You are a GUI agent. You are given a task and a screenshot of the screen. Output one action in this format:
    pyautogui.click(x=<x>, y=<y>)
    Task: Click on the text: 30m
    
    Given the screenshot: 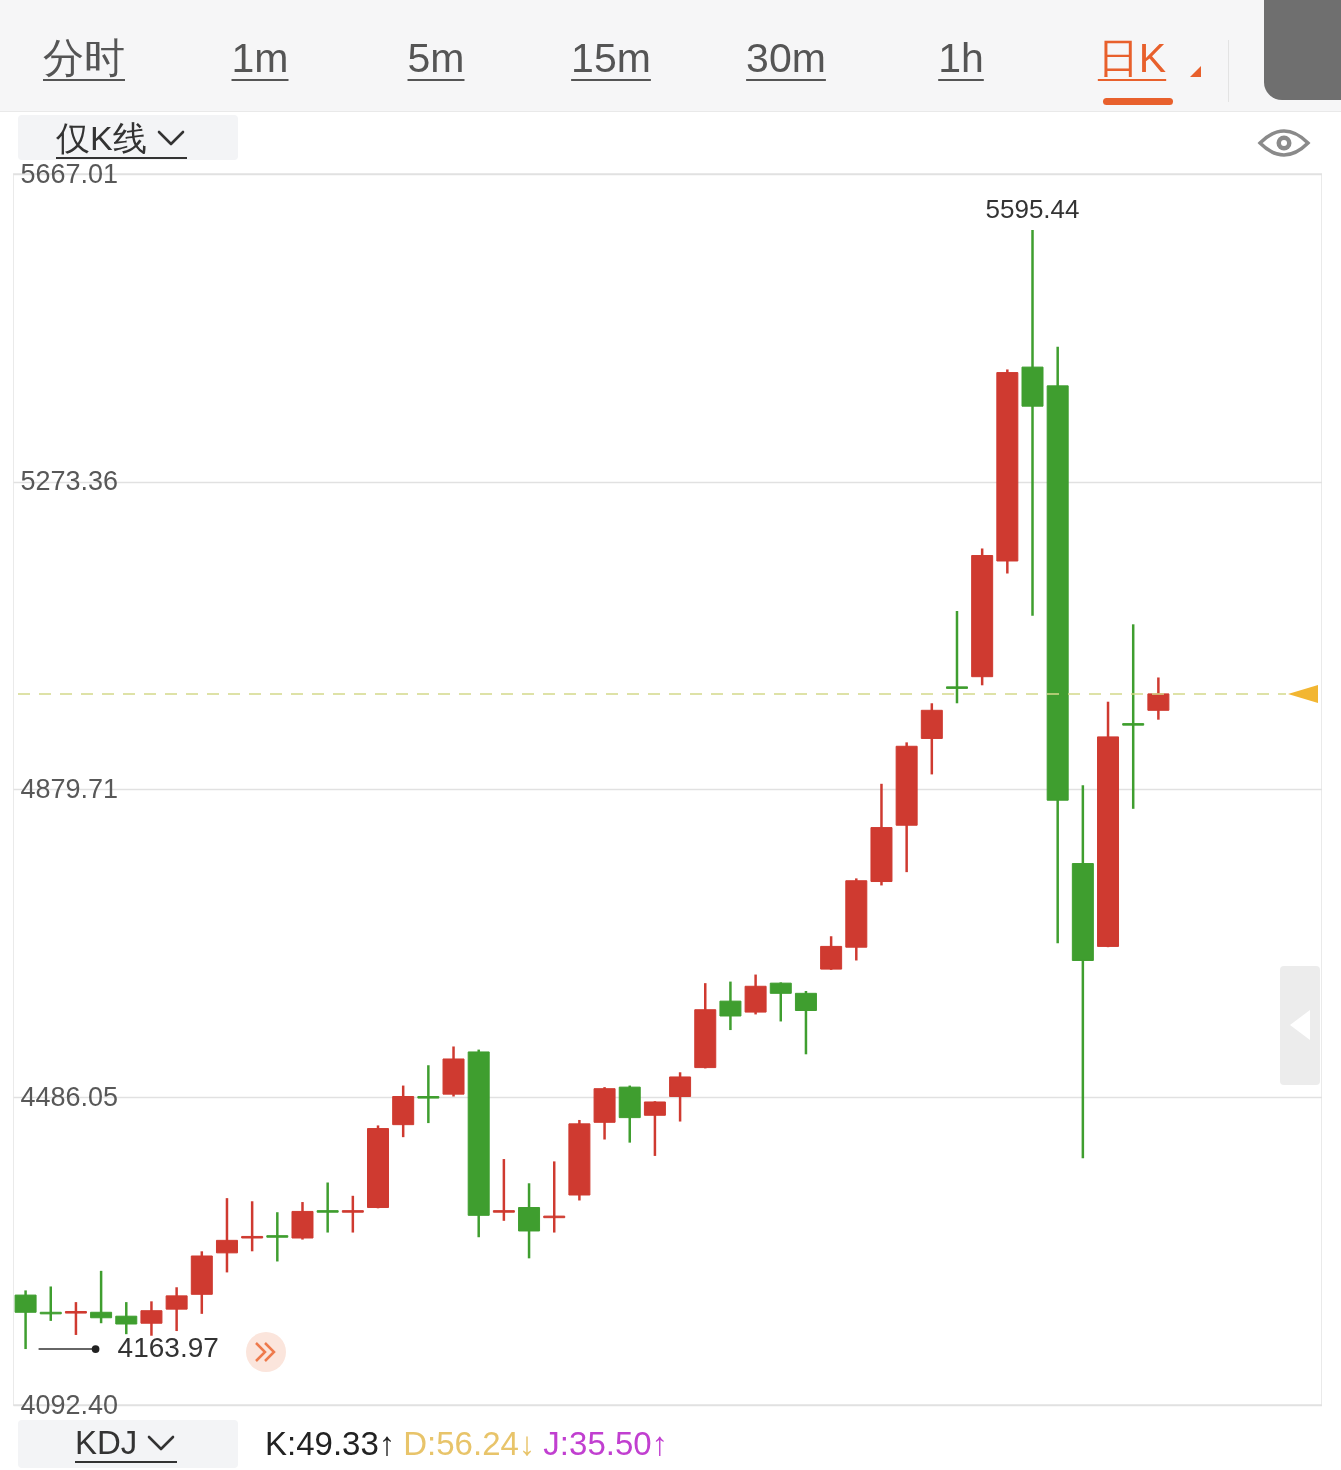 What is the action you would take?
    pyautogui.click(x=786, y=58)
    